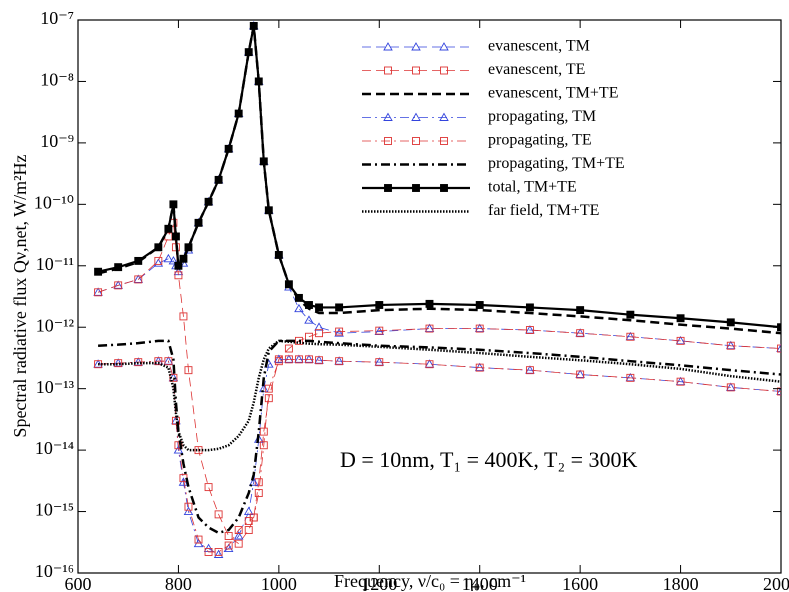  I want to click on y-axis-label: Spectral radiative flux Qν,net, W/m²Hz, so click(20, 295).